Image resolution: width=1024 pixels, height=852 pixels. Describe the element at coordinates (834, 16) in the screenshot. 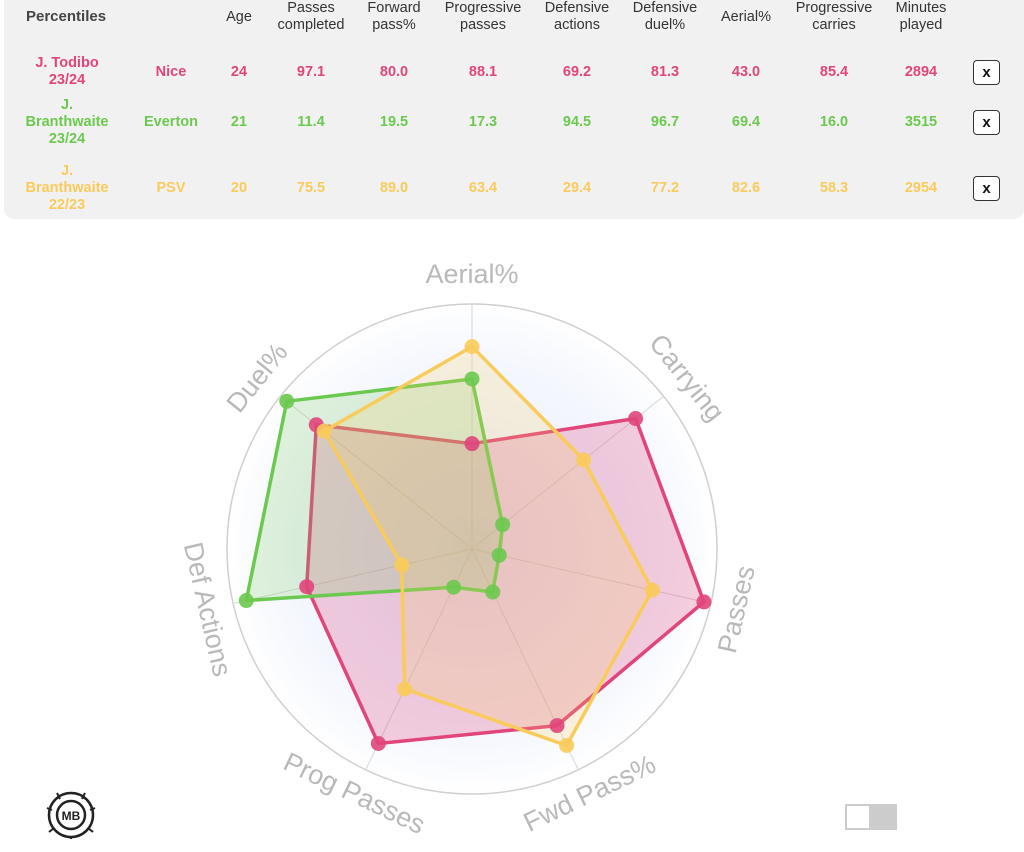

I see `column-header: Progressive carries` at that location.